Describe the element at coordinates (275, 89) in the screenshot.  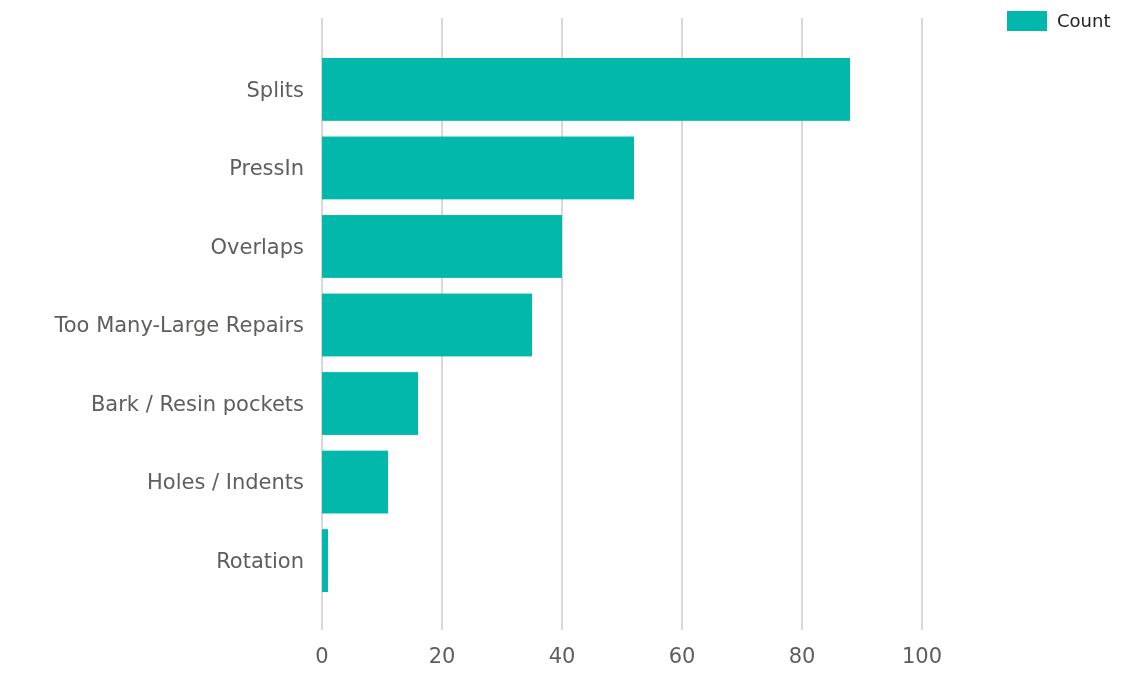
I see `y-tick-label: Splits` at that location.